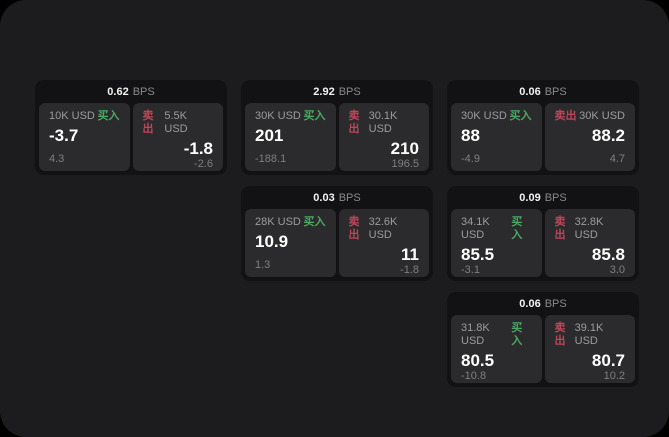 This screenshot has width=669, height=437. I want to click on buy-size: 34.1K USD, so click(475, 228).